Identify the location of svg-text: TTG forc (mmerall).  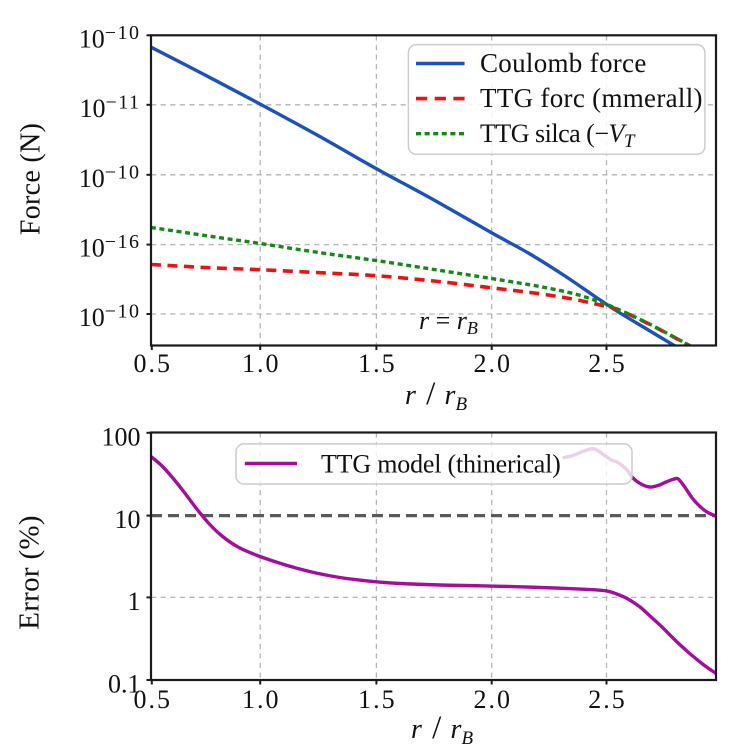
(591, 98).